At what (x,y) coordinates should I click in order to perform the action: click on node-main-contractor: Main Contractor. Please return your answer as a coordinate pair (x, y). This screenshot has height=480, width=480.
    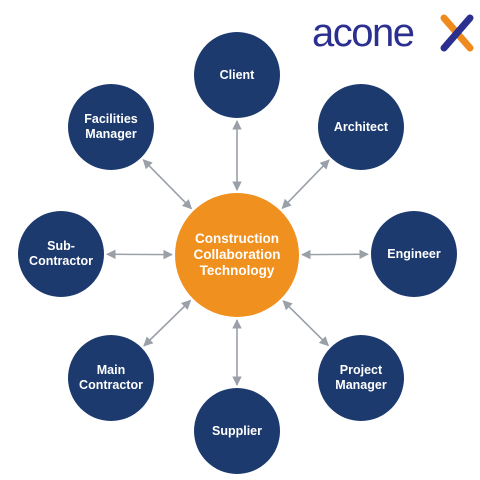
    Looking at the image, I should click on (111, 378).